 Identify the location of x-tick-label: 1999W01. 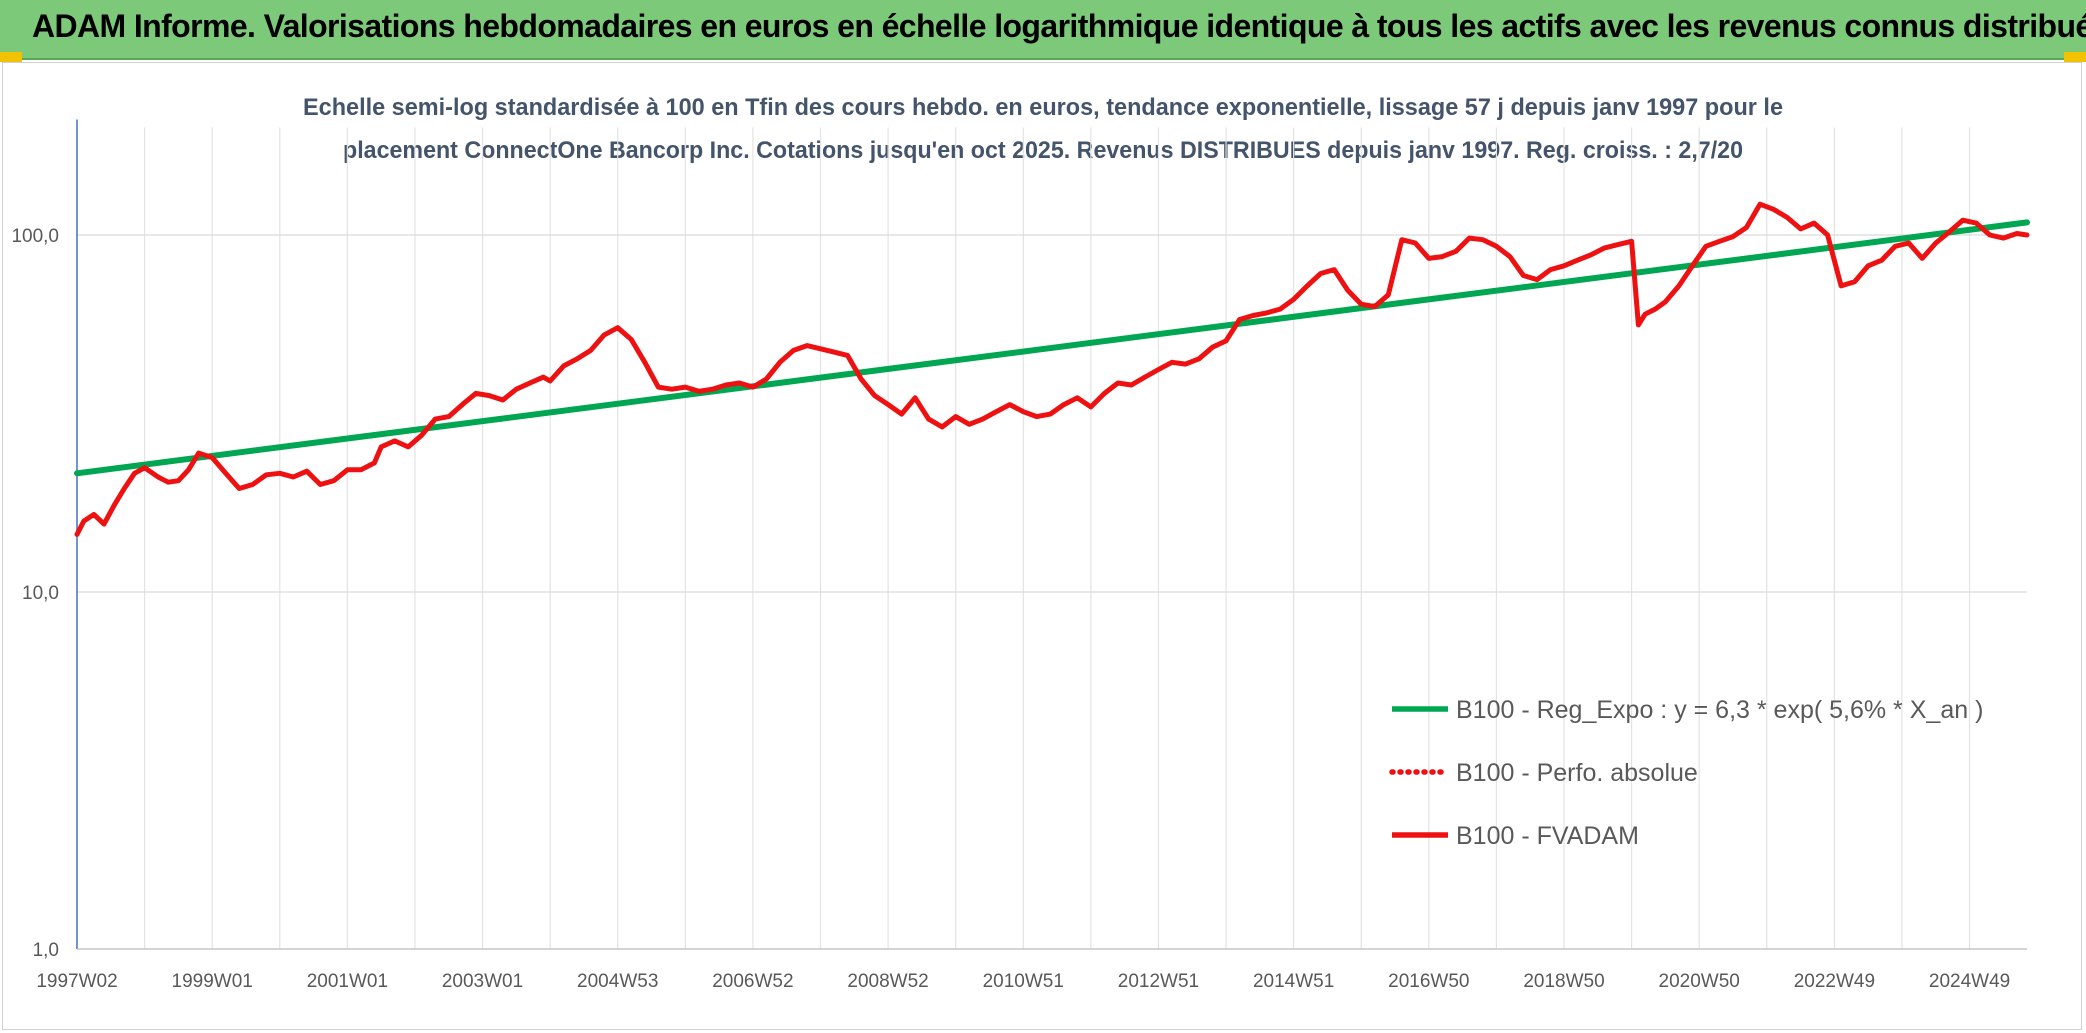
(212, 981).